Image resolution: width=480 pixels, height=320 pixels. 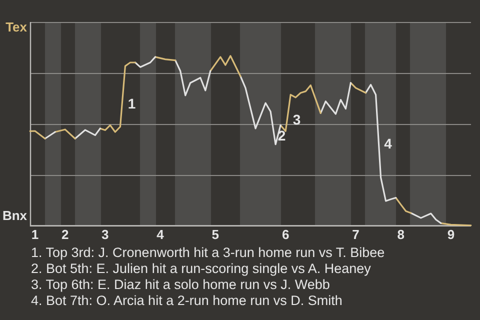 I want to click on x-tick-label: 8, so click(x=400, y=234).